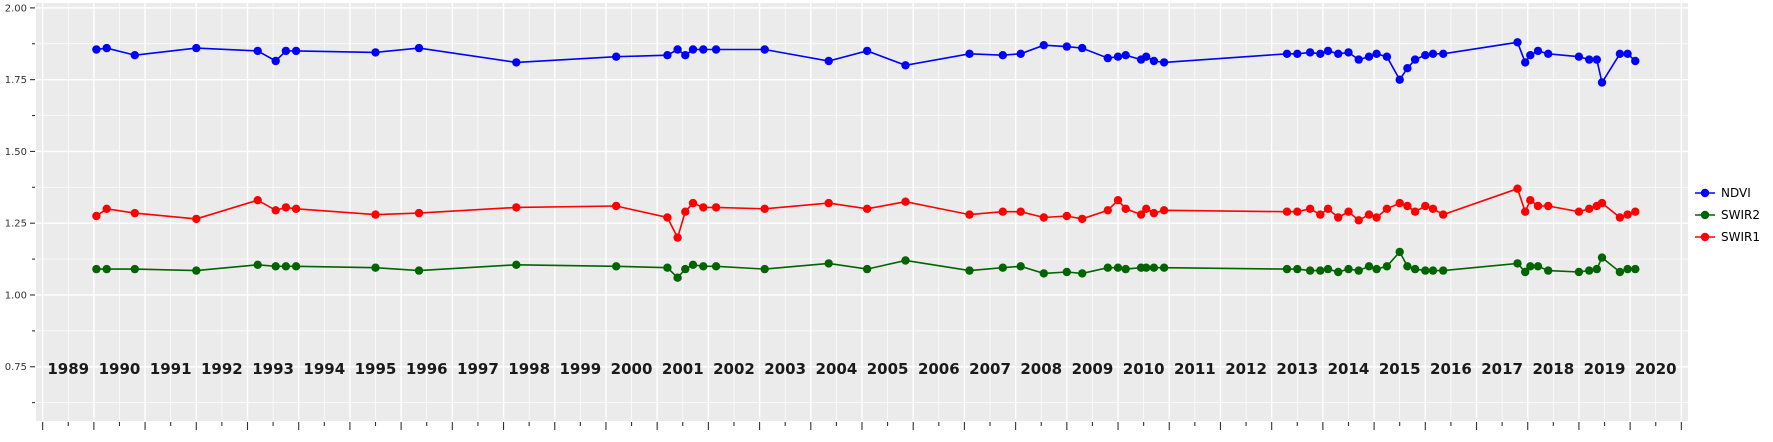 This screenshot has height=442, width=1773. I want to click on legend-label: SWIR2, so click(1740, 215).